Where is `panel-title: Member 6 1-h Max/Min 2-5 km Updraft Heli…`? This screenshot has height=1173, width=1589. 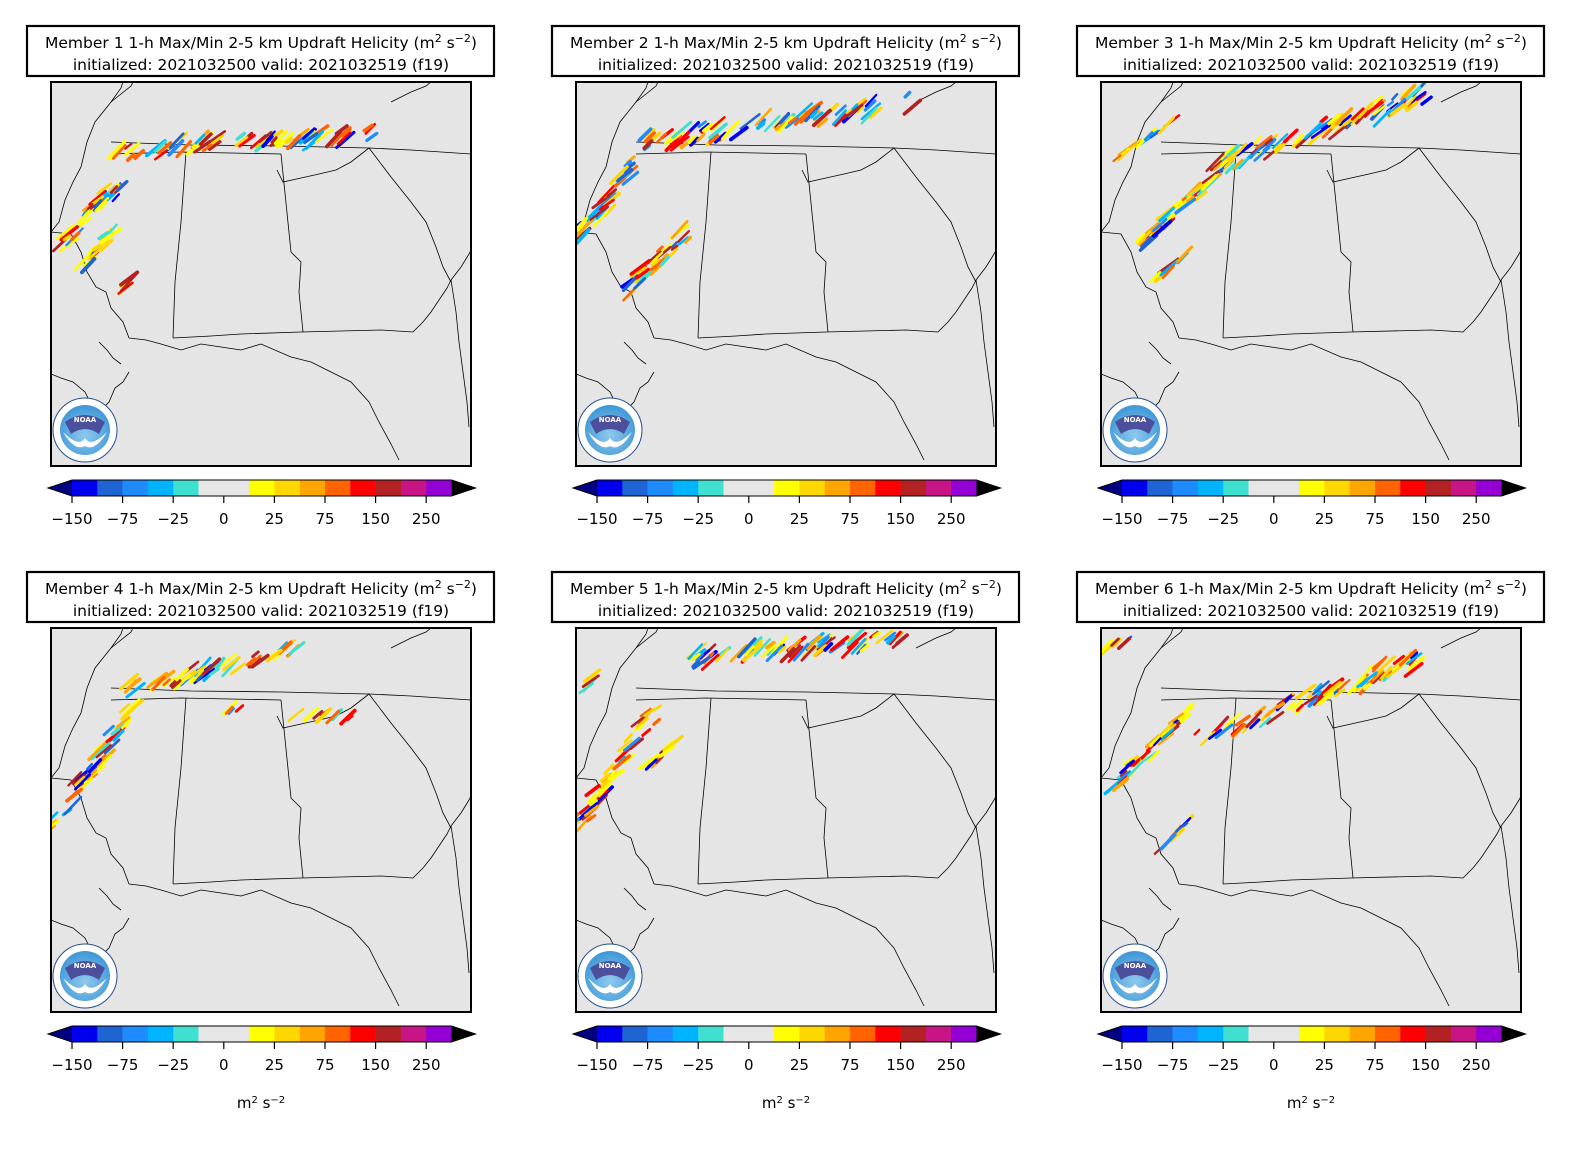
panel-title: Member 6 1-h Max/Min 2-5 km Updraft Heli… is located at coordinates (1310, 597).